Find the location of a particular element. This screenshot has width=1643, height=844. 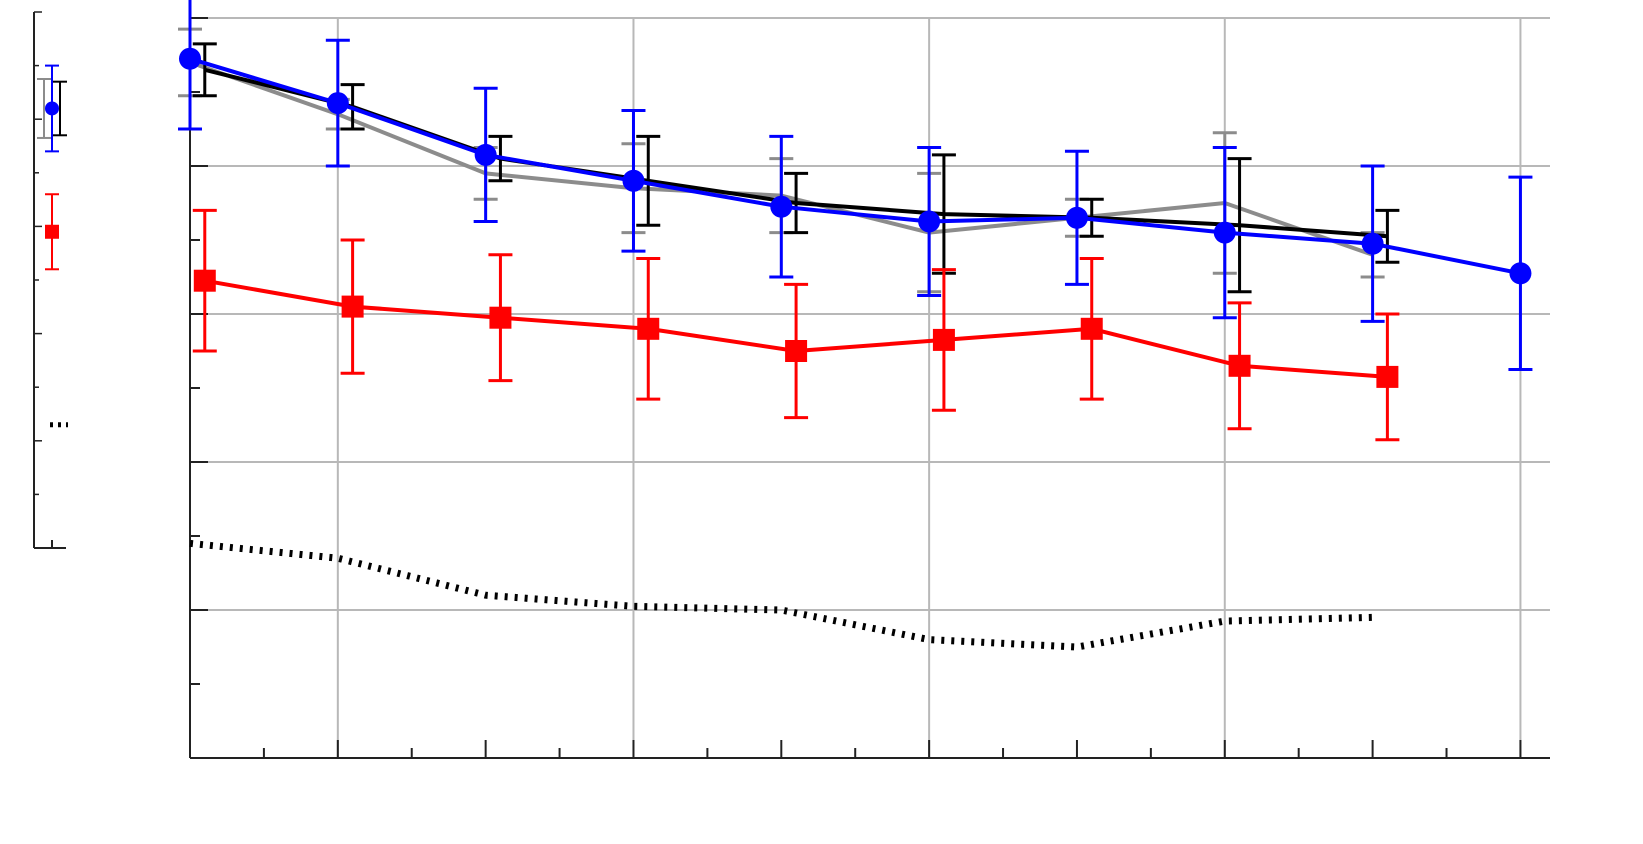

inset-data-point-red_square is located at coordinates (52, 231).